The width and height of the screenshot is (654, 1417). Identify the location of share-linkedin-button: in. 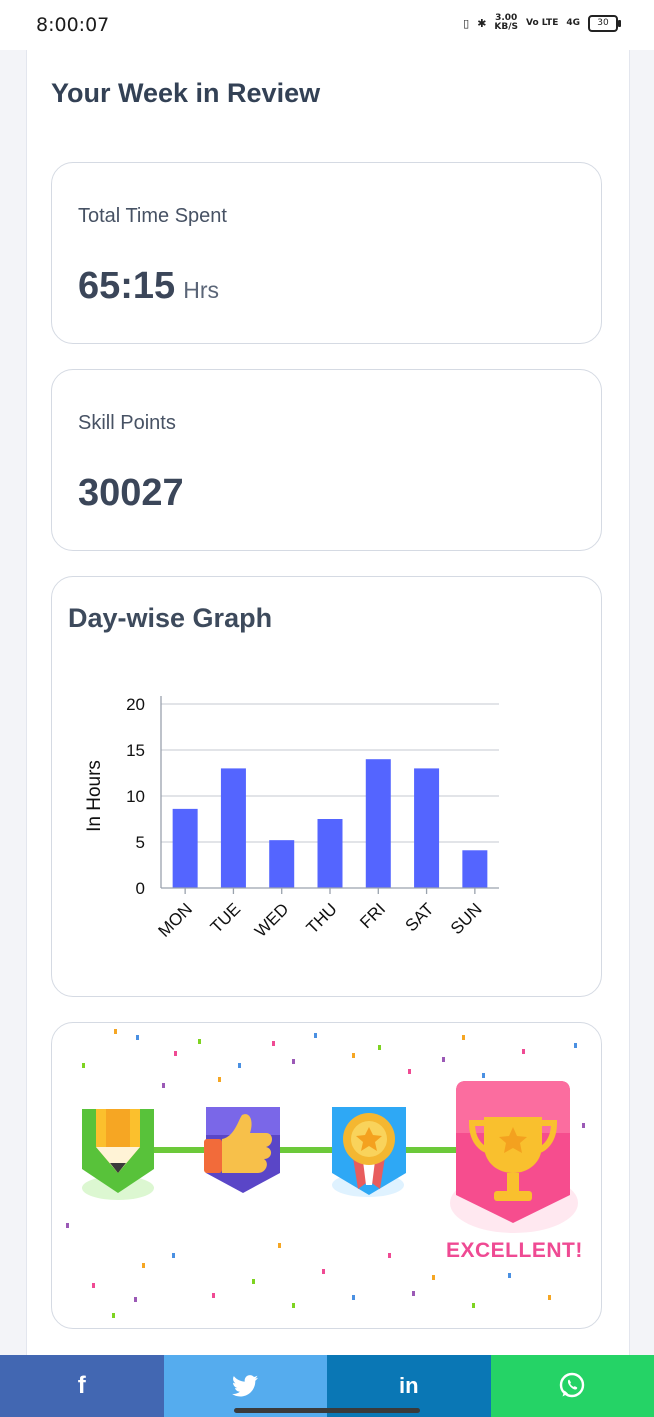
(409, 1386).